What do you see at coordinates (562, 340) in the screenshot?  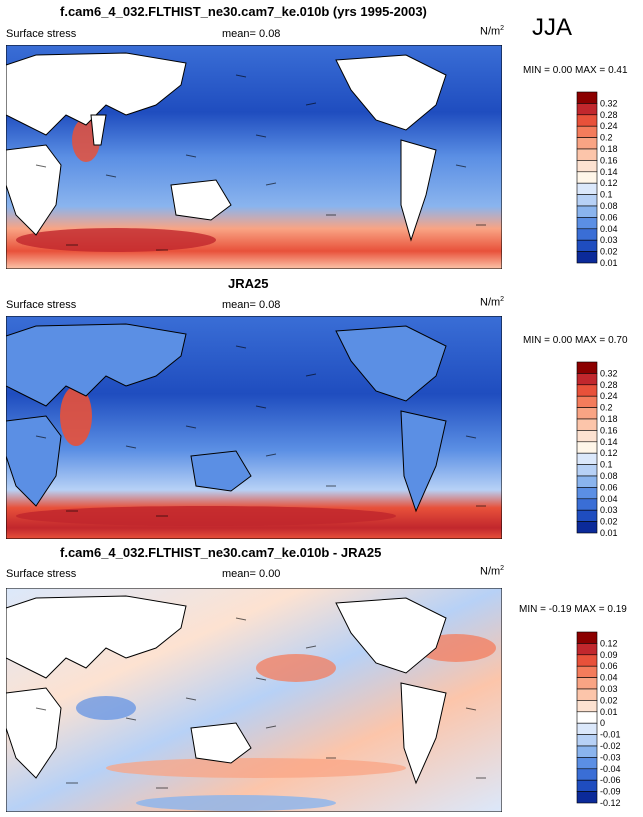 I see `panel2-min-value: 0.00` at bounding box center [562, 340].